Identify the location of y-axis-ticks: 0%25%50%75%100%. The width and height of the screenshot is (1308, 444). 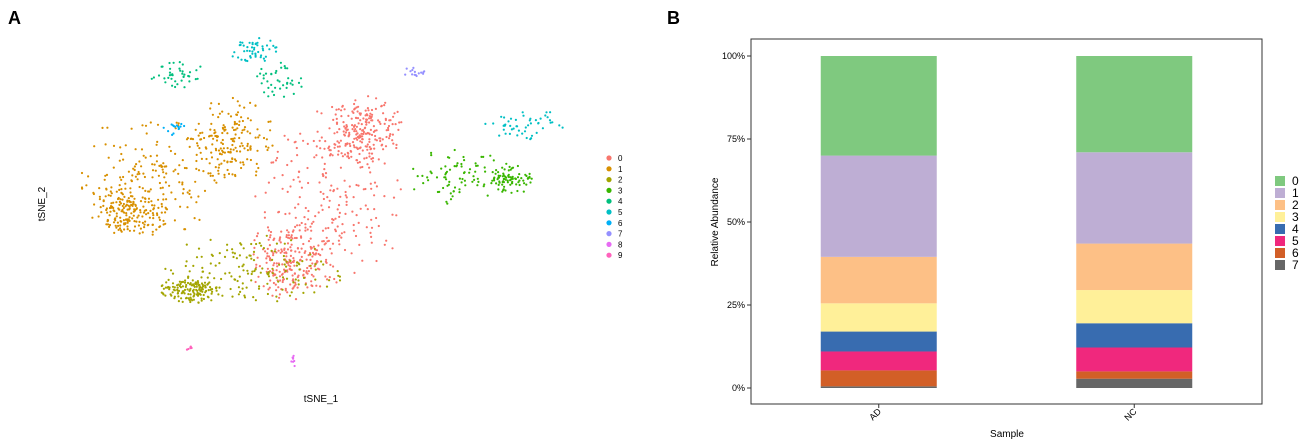
(736, 222).